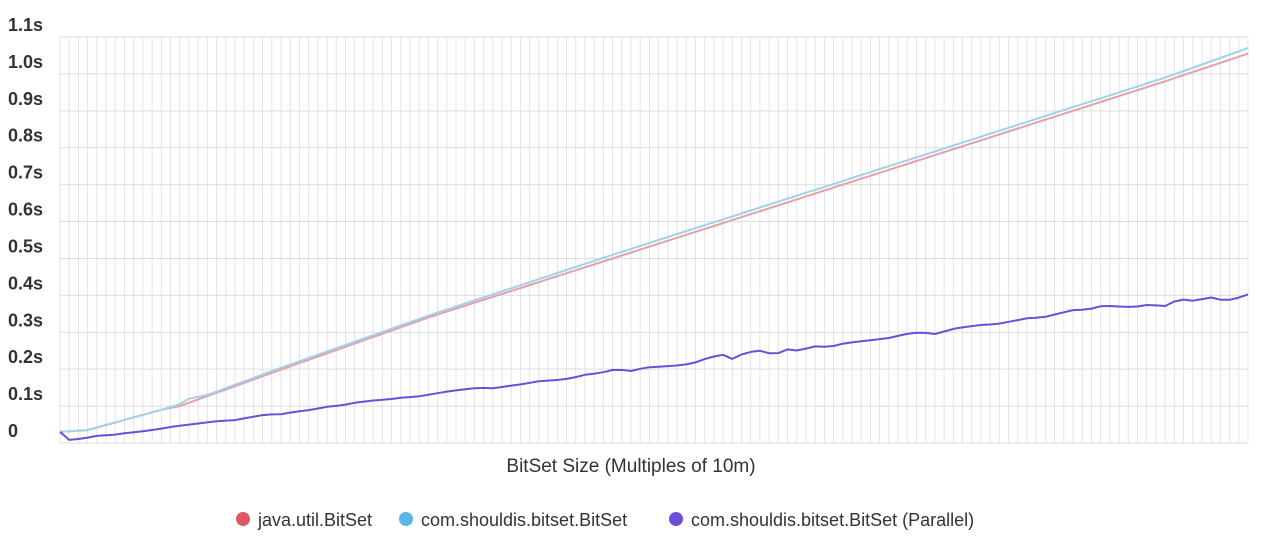  Describe the element at coordinates (25, 283) in the screenshot. I see `y-tick-label: 0.4s` at that location.